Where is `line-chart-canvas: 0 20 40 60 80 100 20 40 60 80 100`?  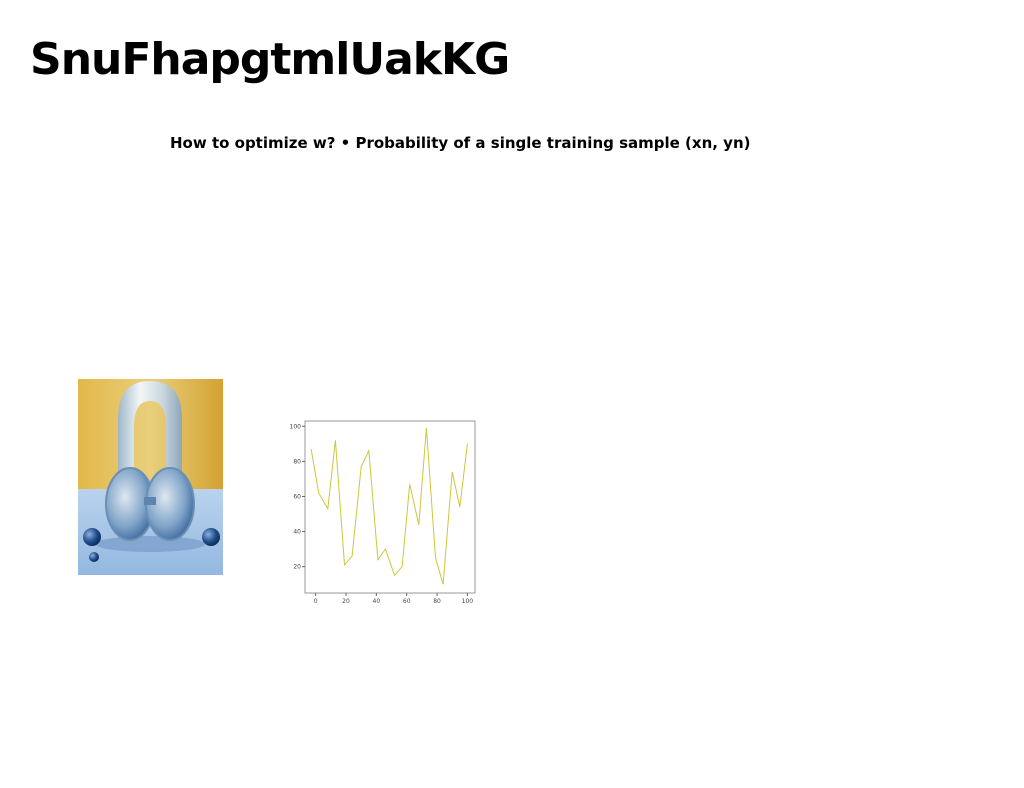 line-chart-canvas: 0 20 40 60 80 100 20 40 60 80 100 is located at coordinates (383, 512).